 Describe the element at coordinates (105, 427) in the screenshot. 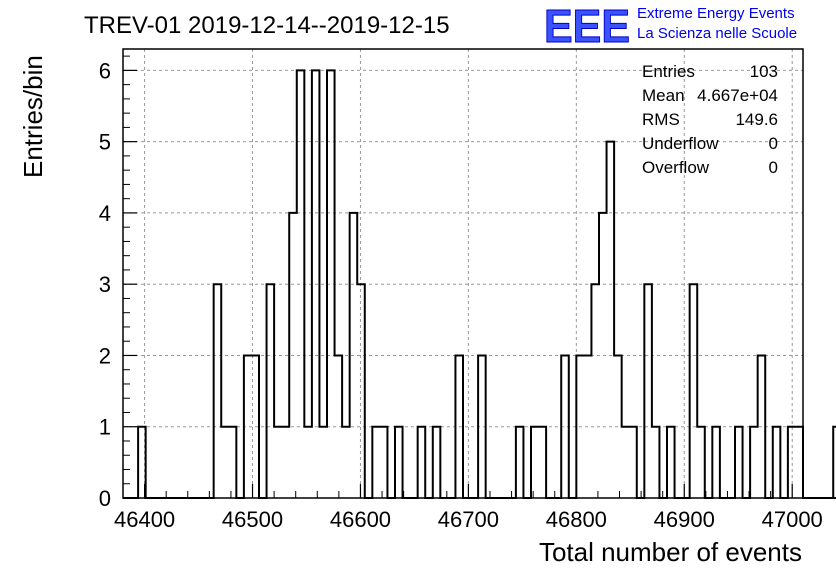

I see `y-tick-label: 1` at that location.